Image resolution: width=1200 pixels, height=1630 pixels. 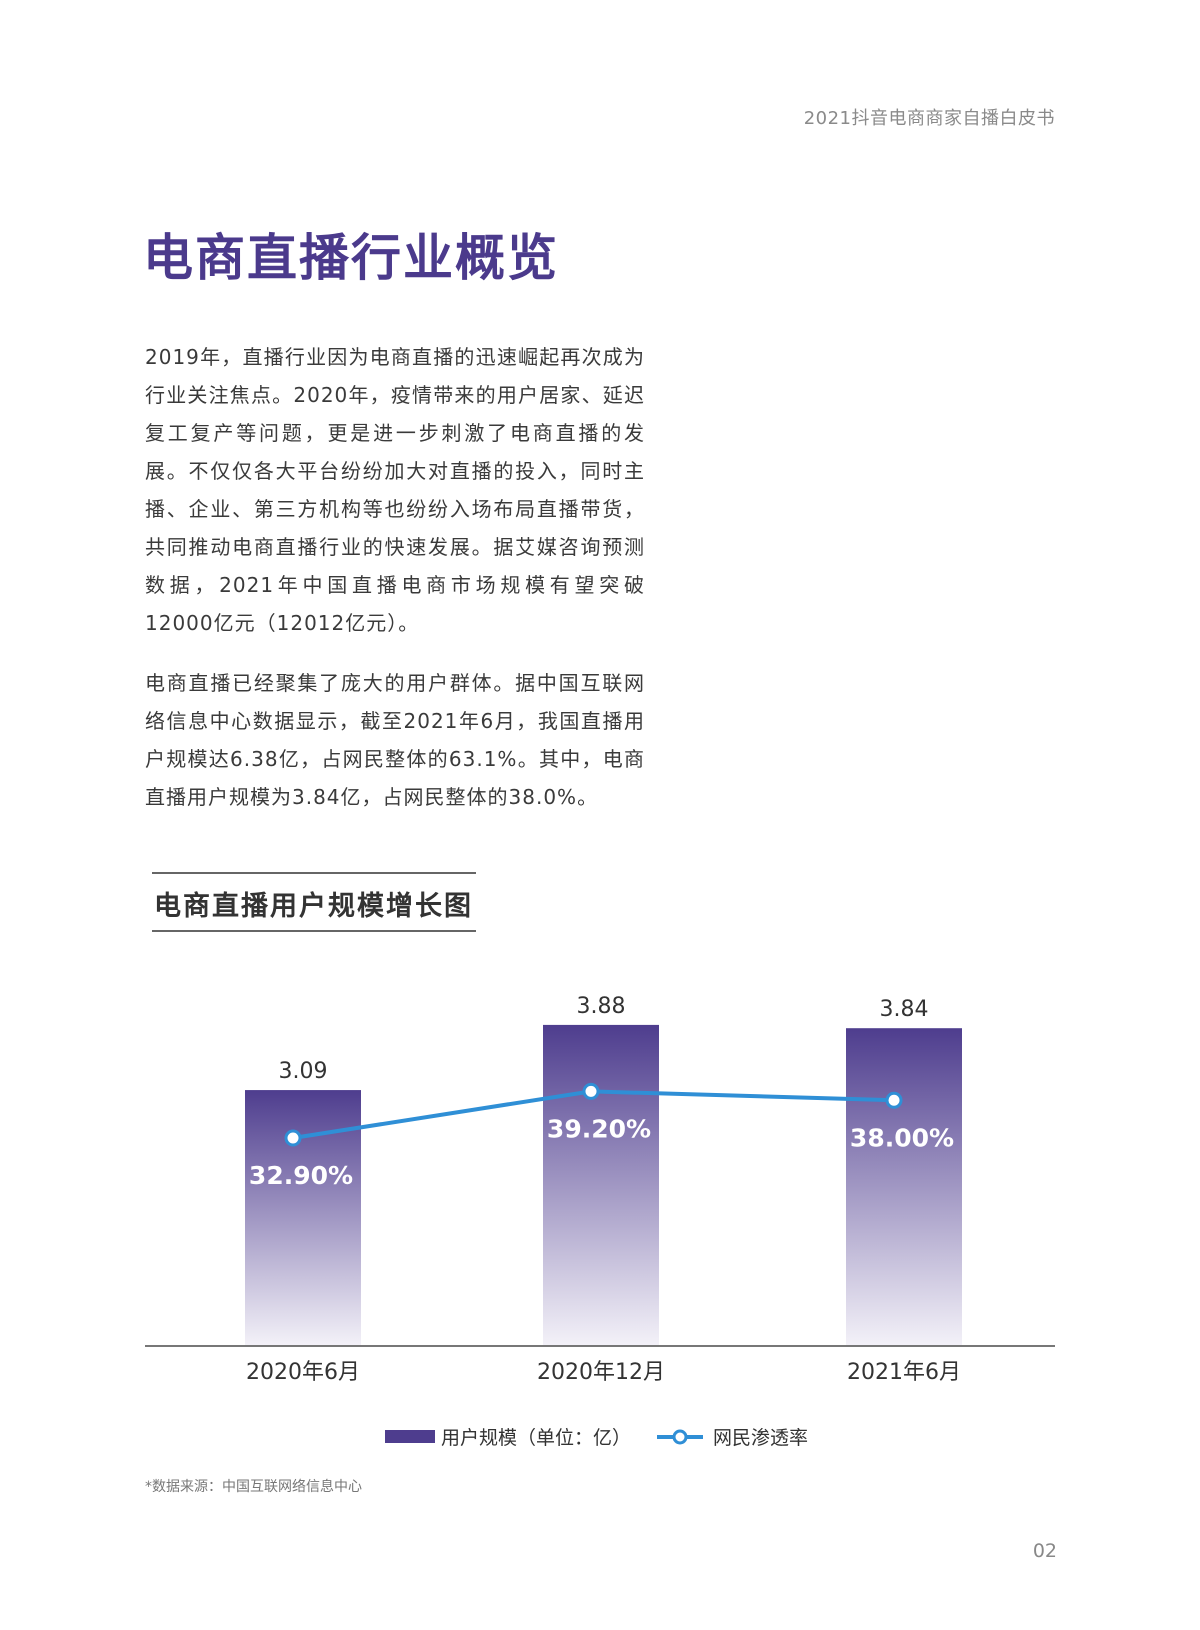 I want to click on legend-line-swatch, so click(x=680, y=1436).